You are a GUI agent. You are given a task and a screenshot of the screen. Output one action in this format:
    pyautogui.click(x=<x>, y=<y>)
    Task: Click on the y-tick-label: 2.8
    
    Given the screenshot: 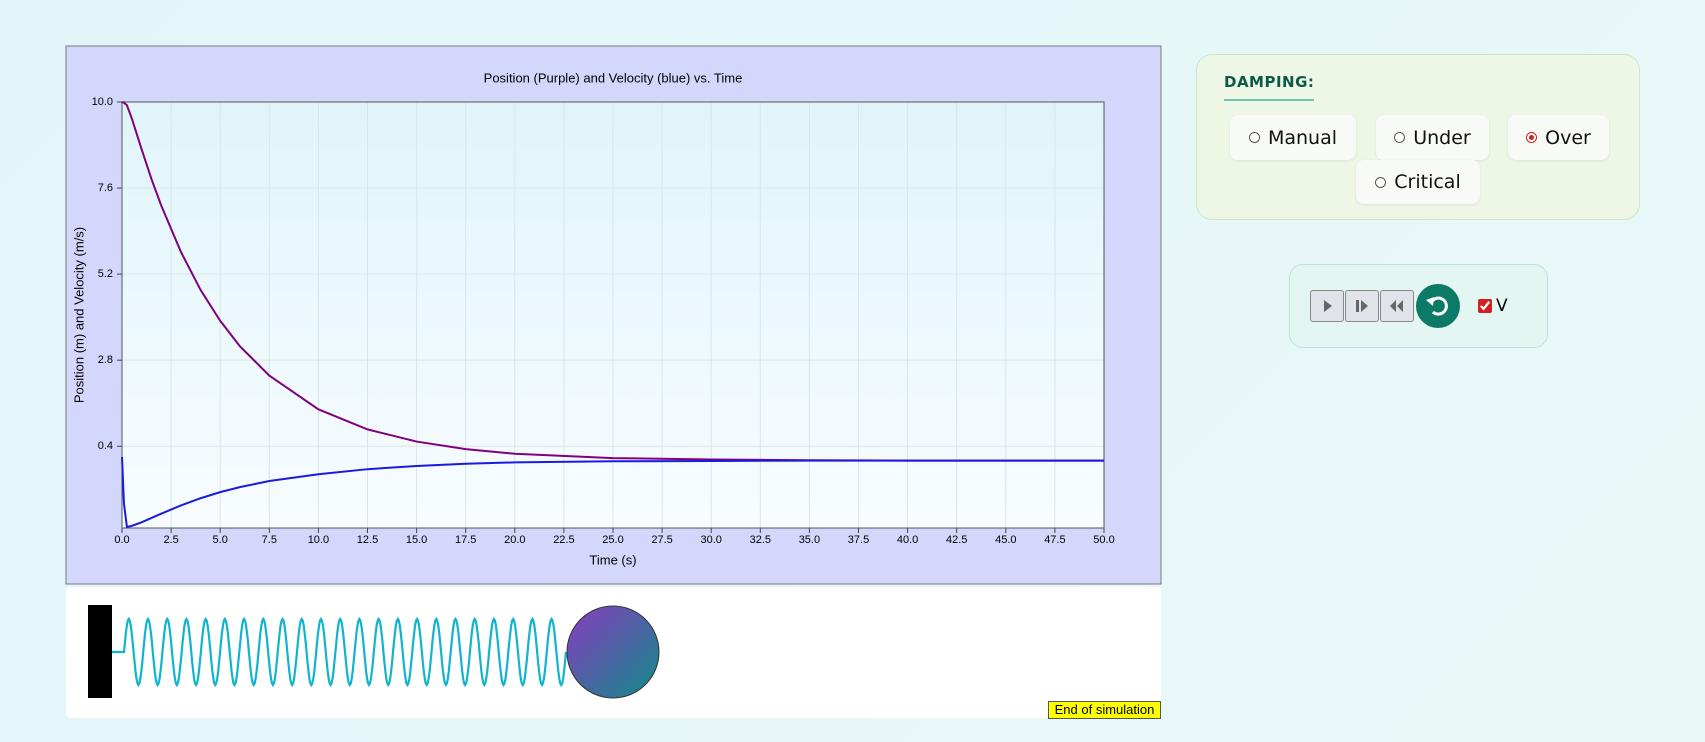 What is the action you would take?
    pyautogui.click(x=105, y=360)
    